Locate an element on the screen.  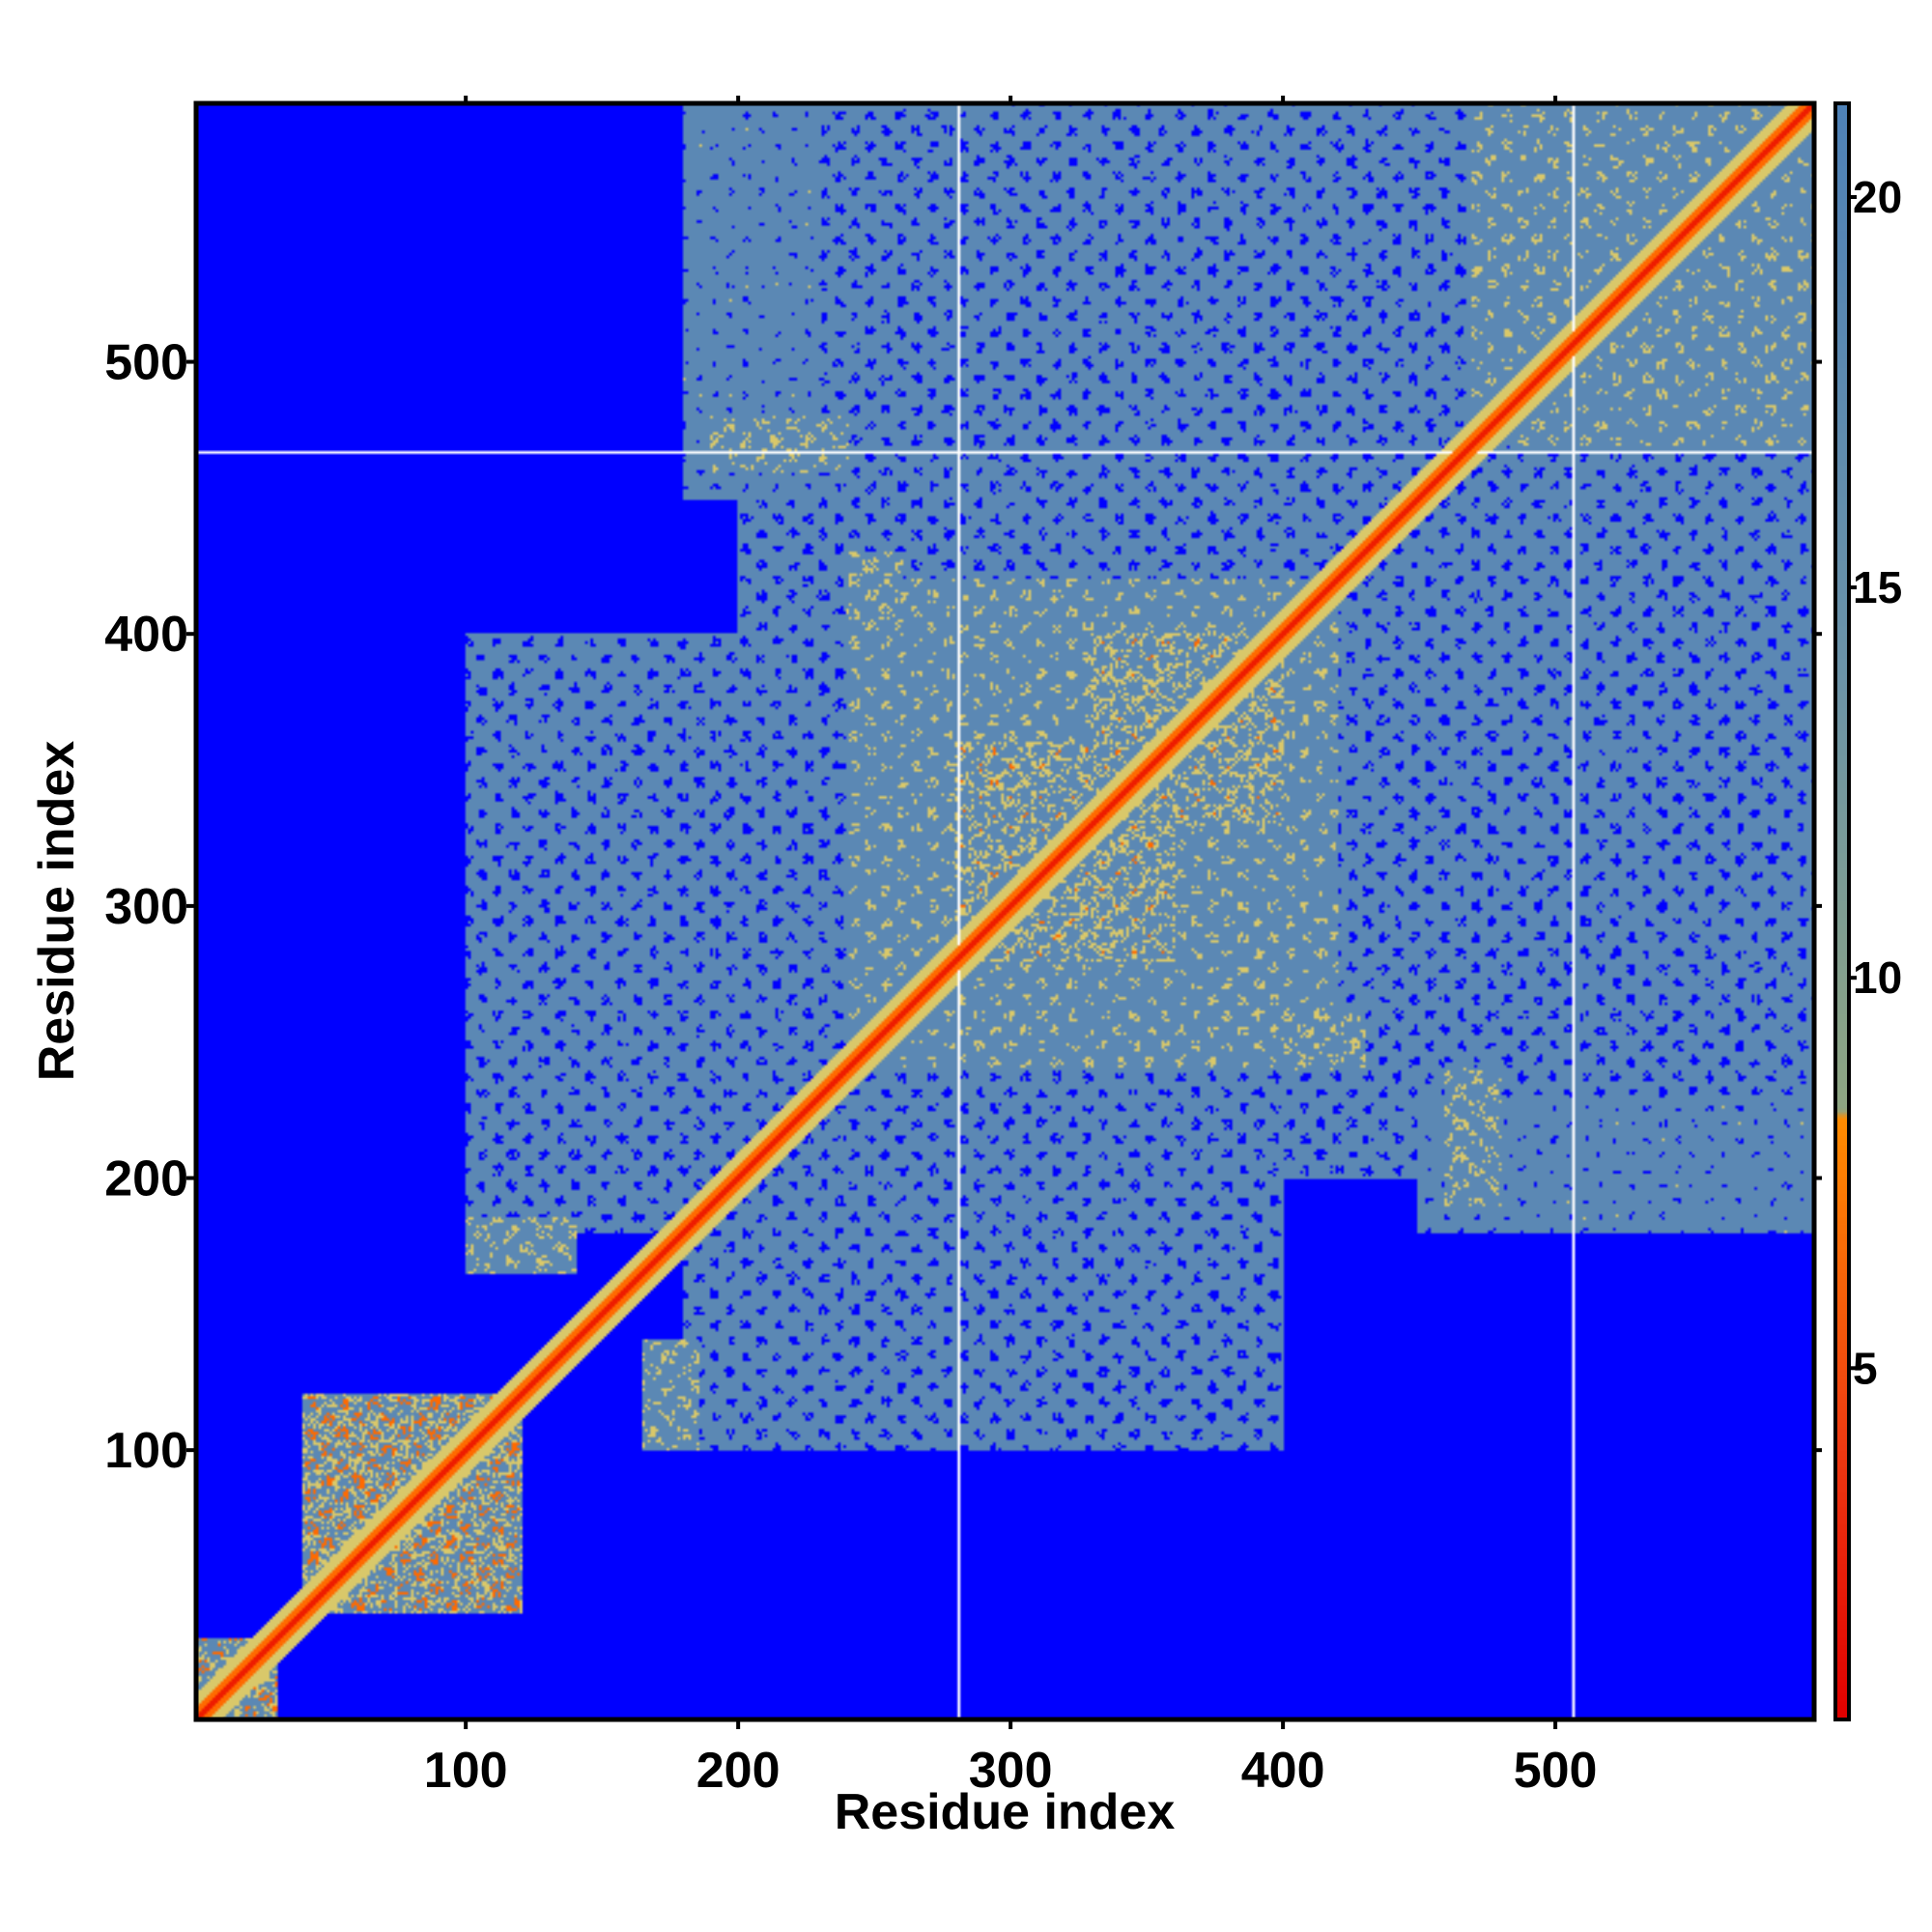
colorbar-tick-label: 5 is located at coordinates (1865, 1368).